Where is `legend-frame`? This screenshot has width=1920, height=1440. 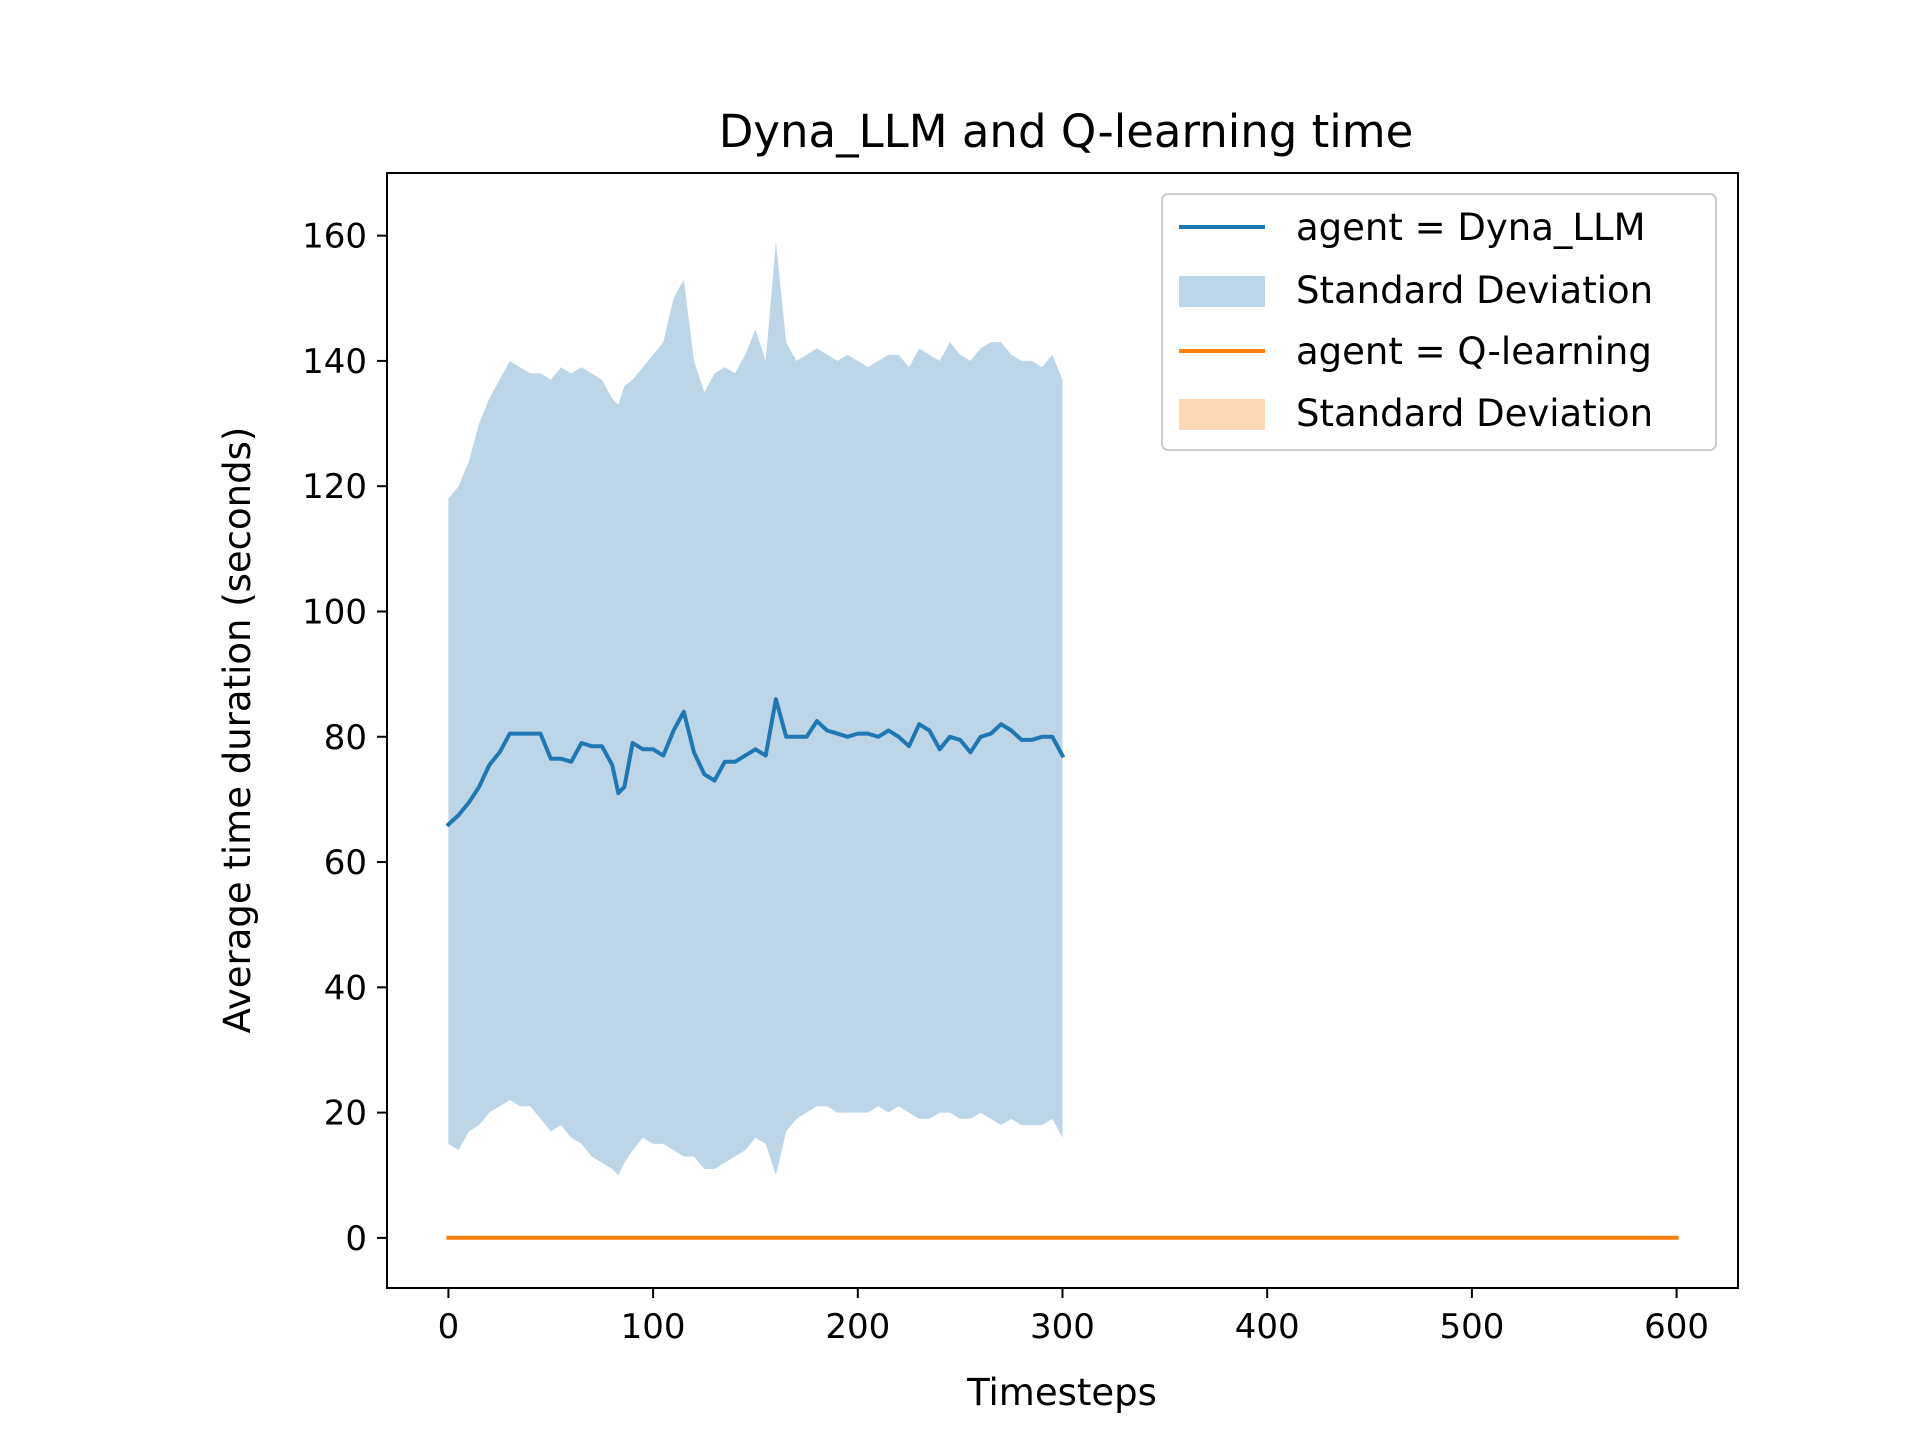 legend-frame is located at coordinates (1439, 322).